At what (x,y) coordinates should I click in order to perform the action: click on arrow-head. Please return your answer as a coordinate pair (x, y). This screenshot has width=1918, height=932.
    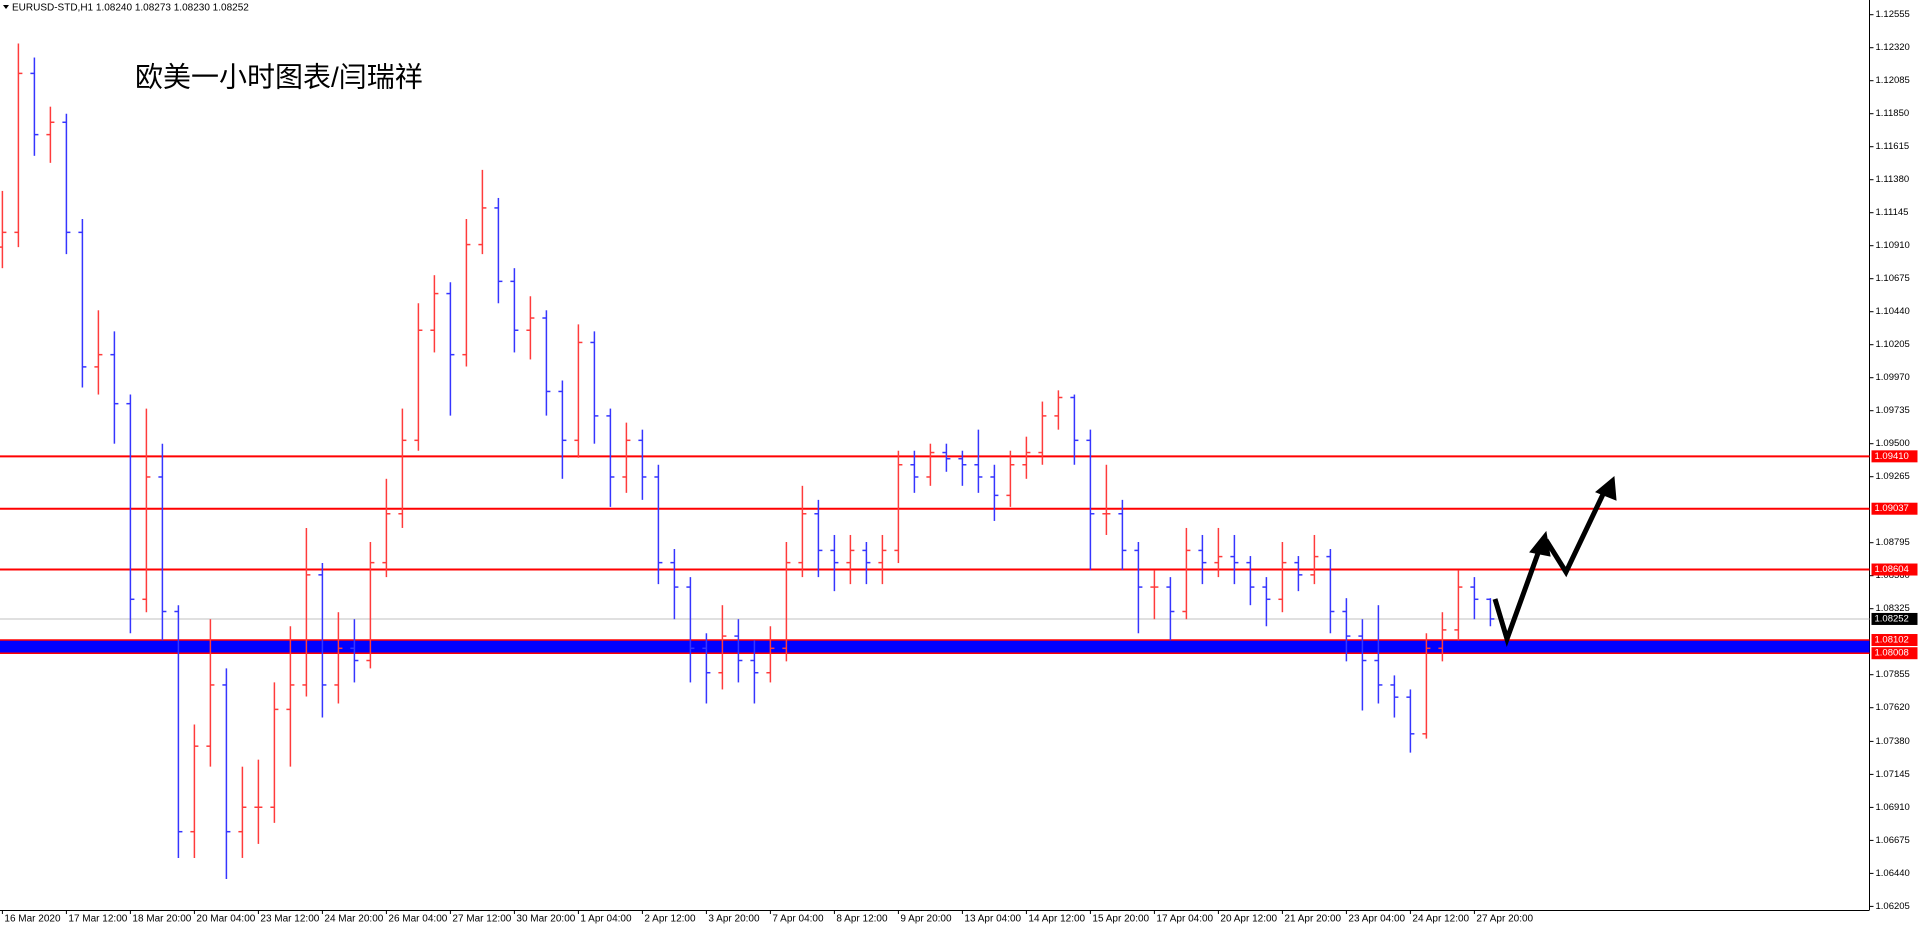
    Looking at the image, I should click on (1606, 488).